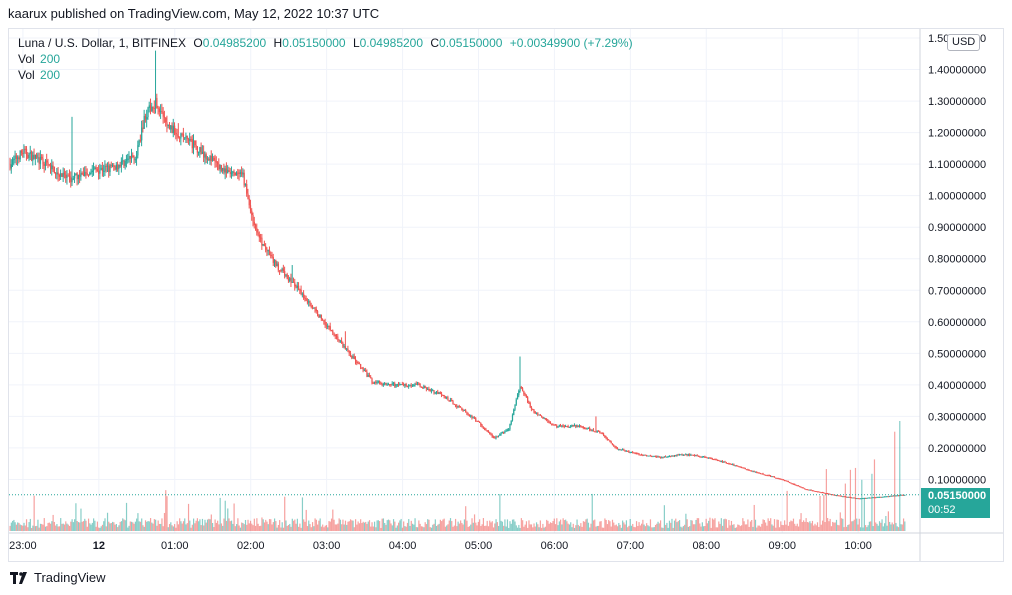 The image size is (1012, 595). What do you see at coordinates (707, 546) in the screenshot?
I see `time-tick-label: 08:00` at bounding box center [707, 546].